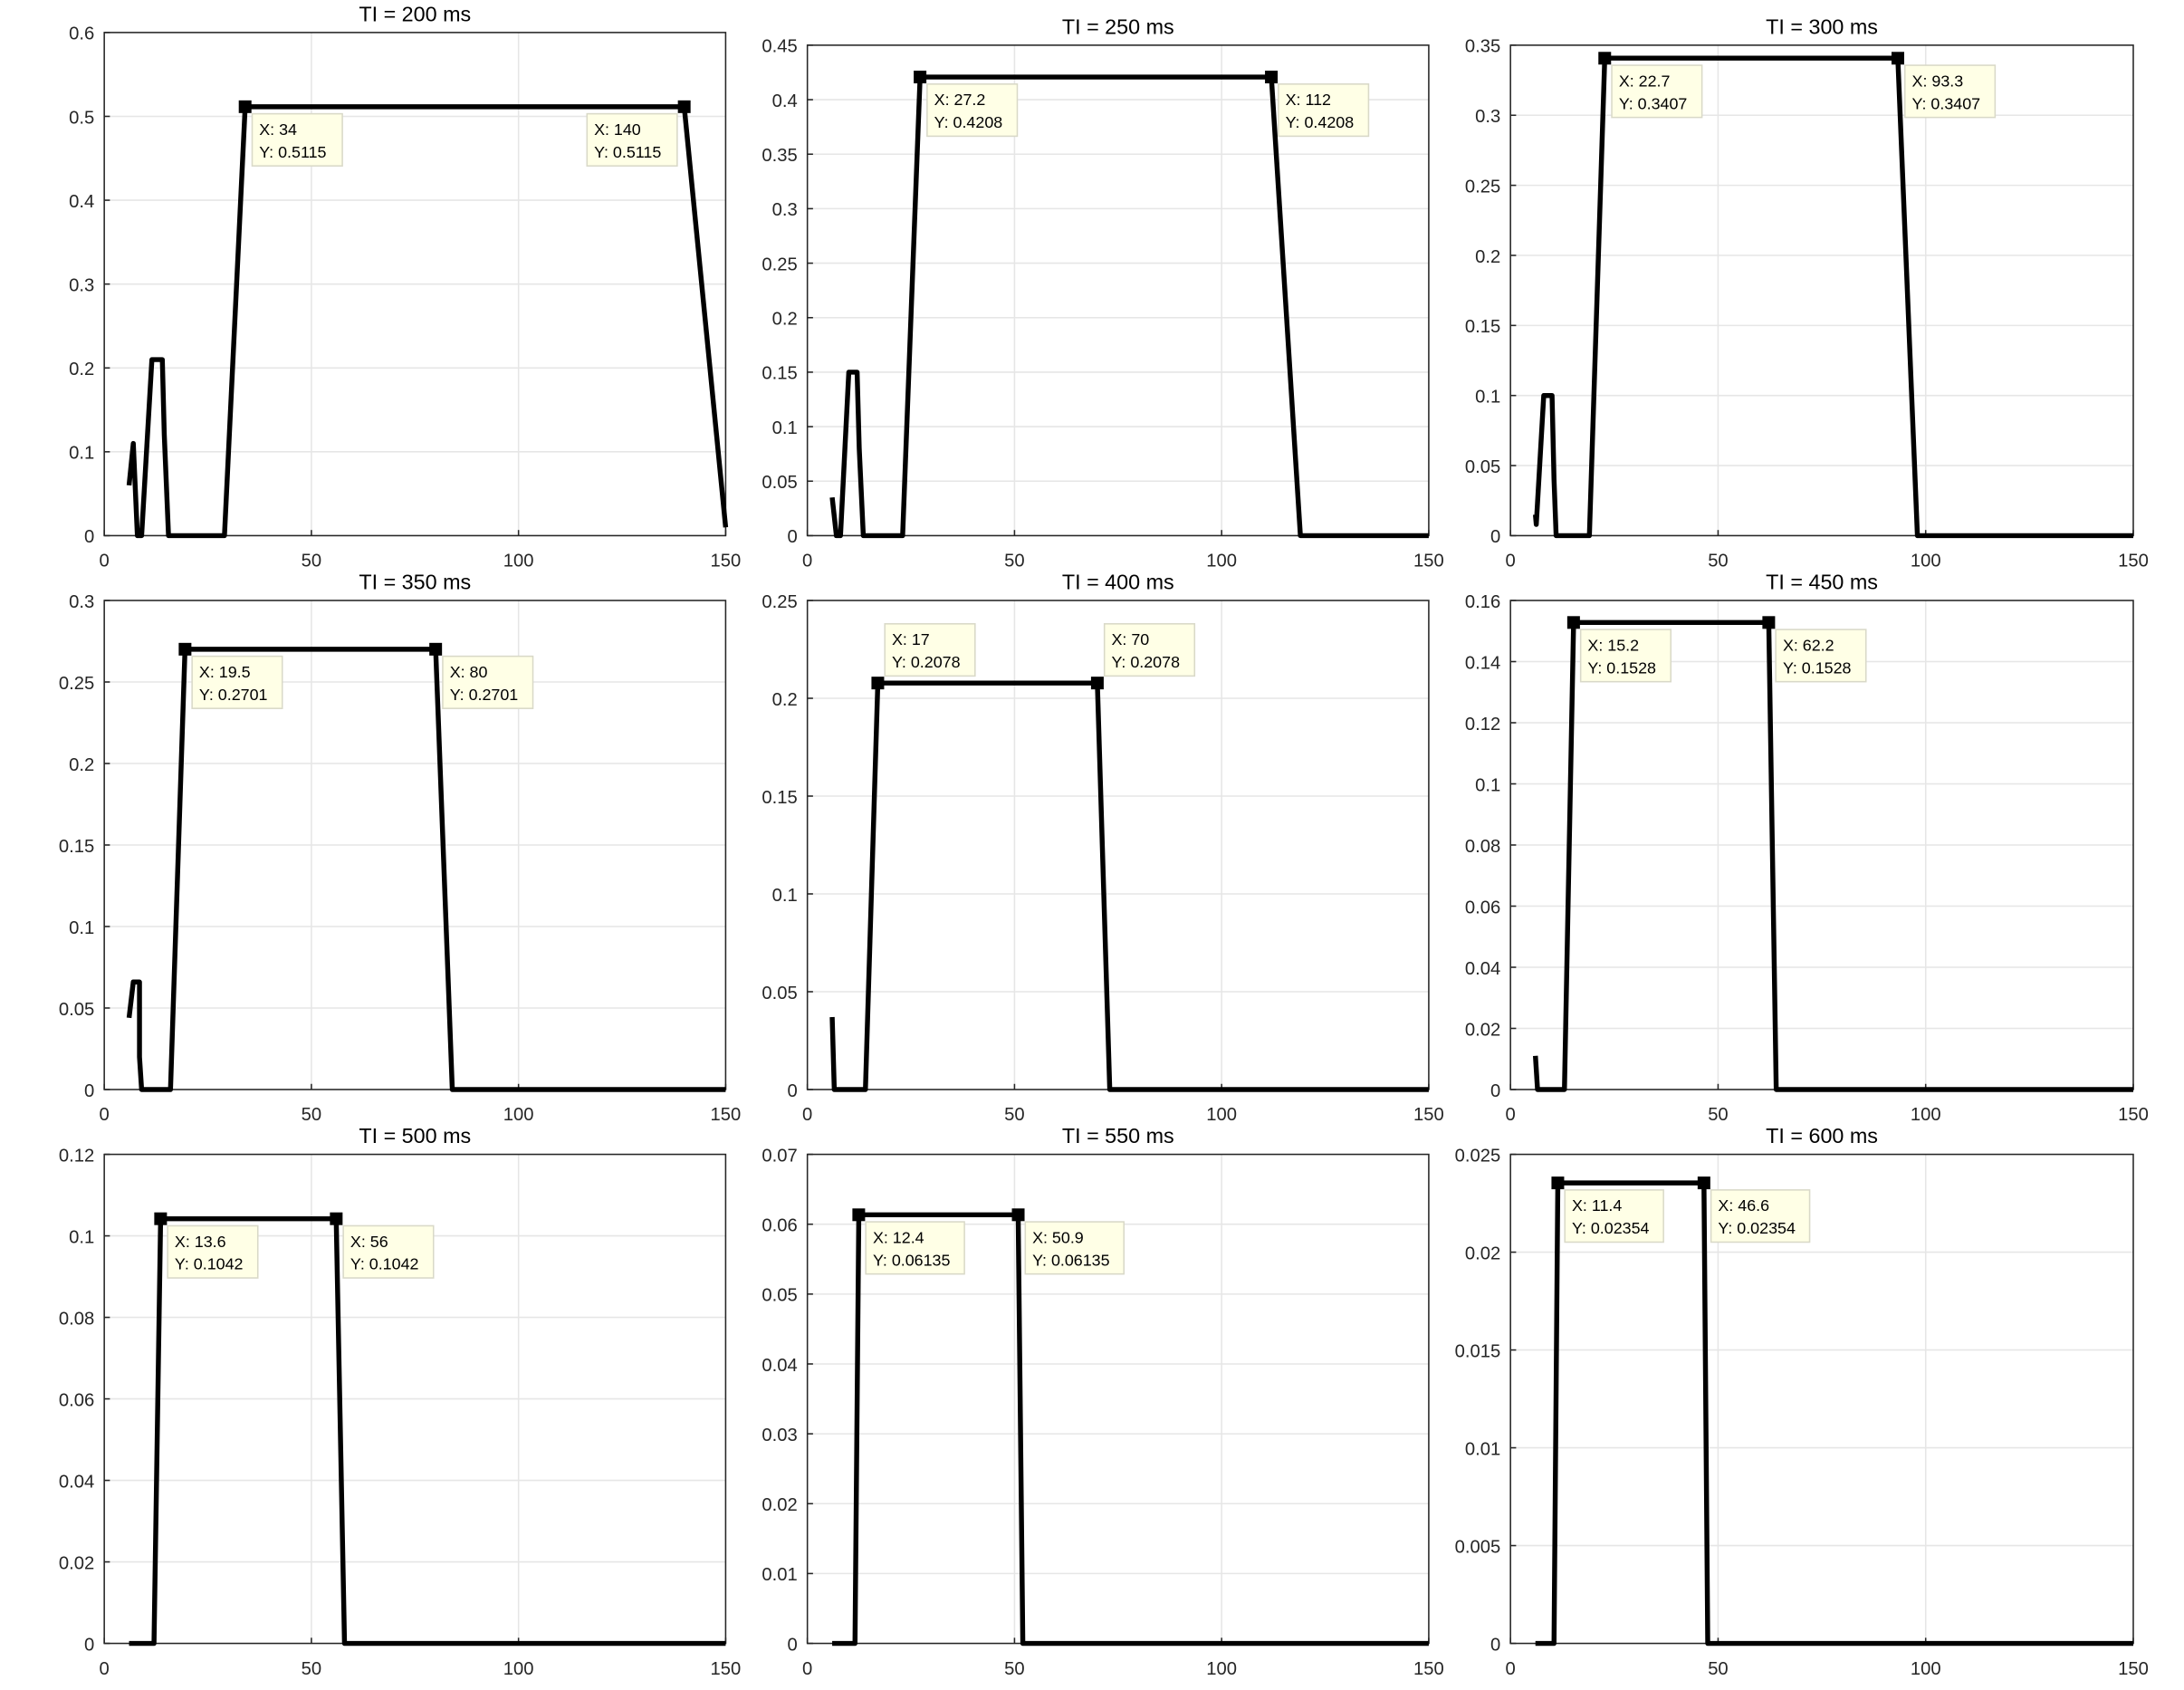 The image size is (2184, 1690). Describe the element at coordinates (1822, 26) in the screenshot. I see `chart-title: TI = 300 ms` at that location.